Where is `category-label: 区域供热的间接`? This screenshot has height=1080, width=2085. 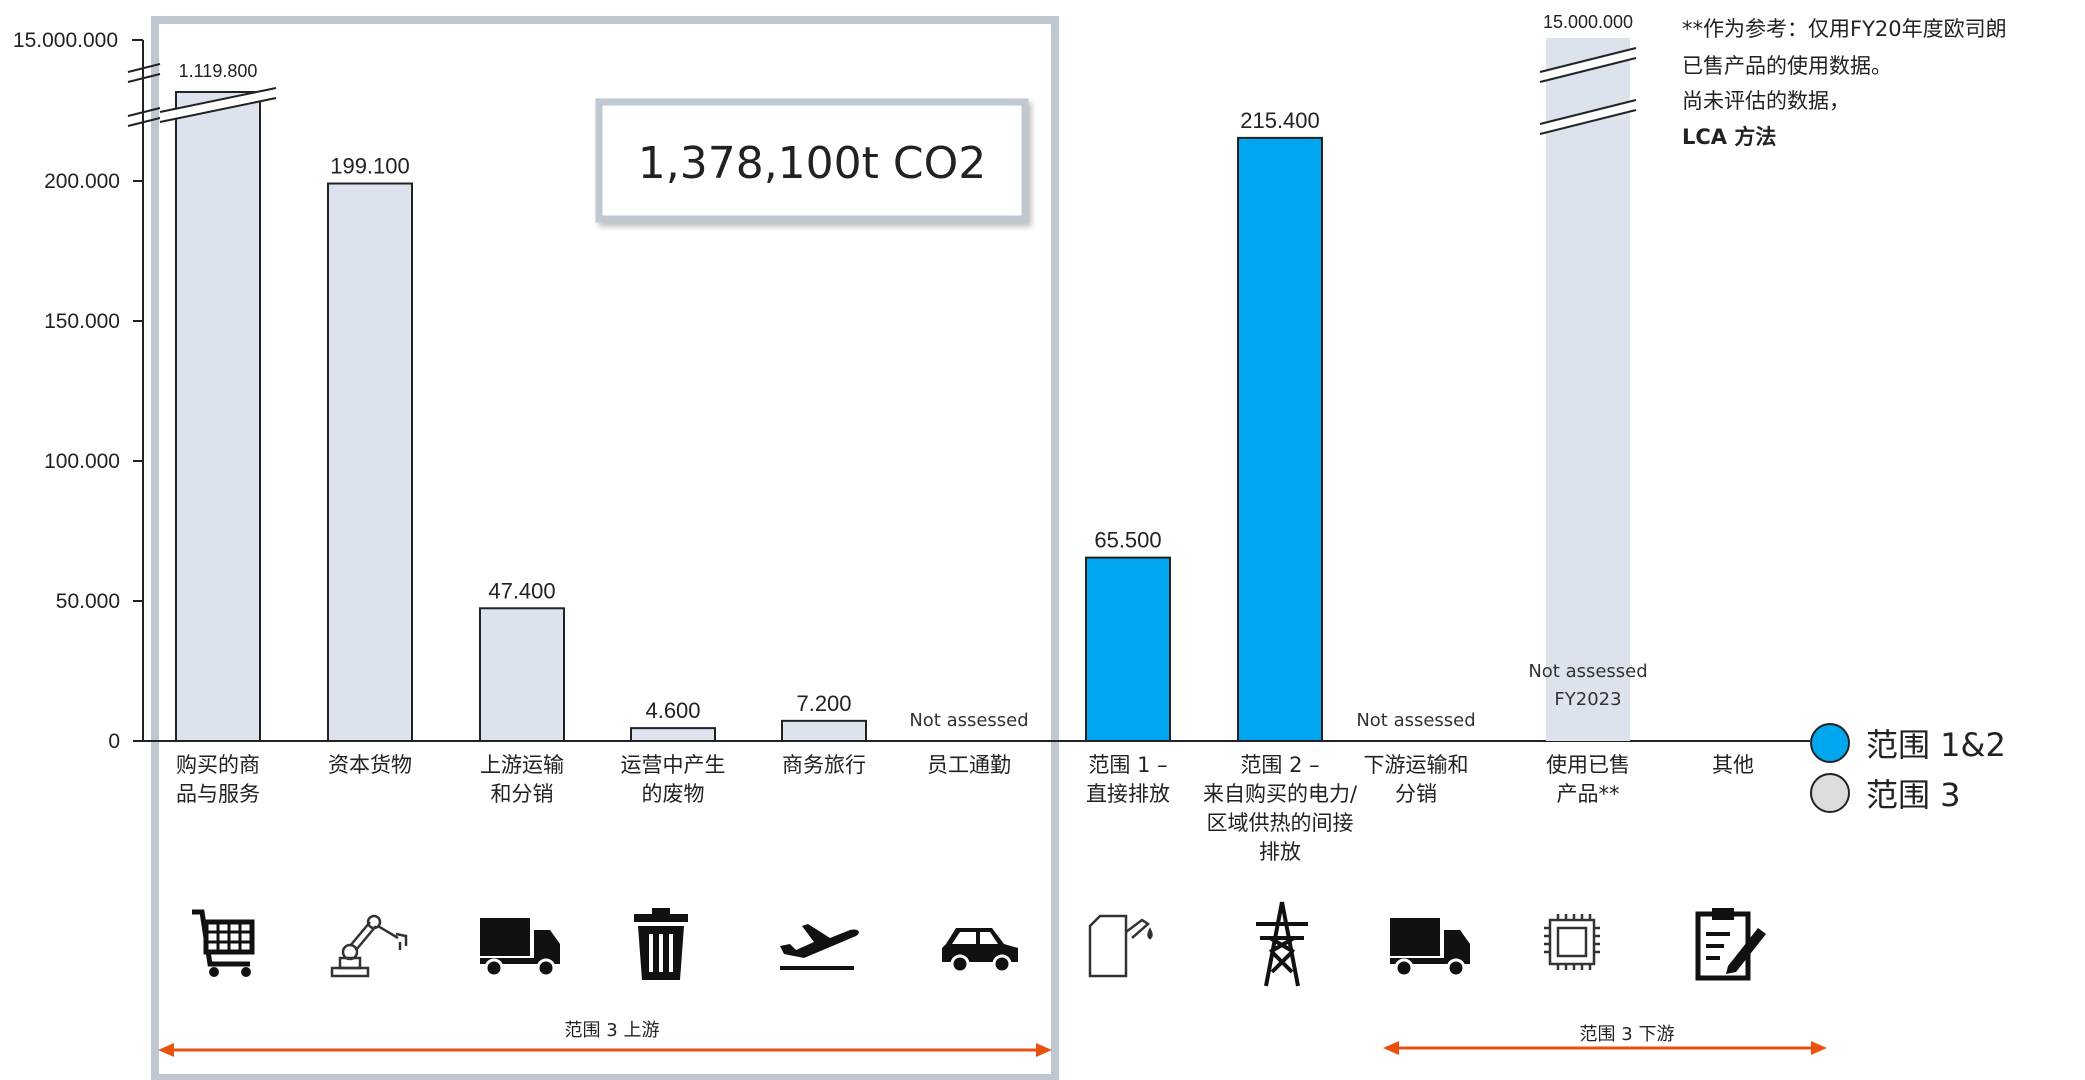 category-label: 区域供热的间接 is located at coordinates (1280, 823).